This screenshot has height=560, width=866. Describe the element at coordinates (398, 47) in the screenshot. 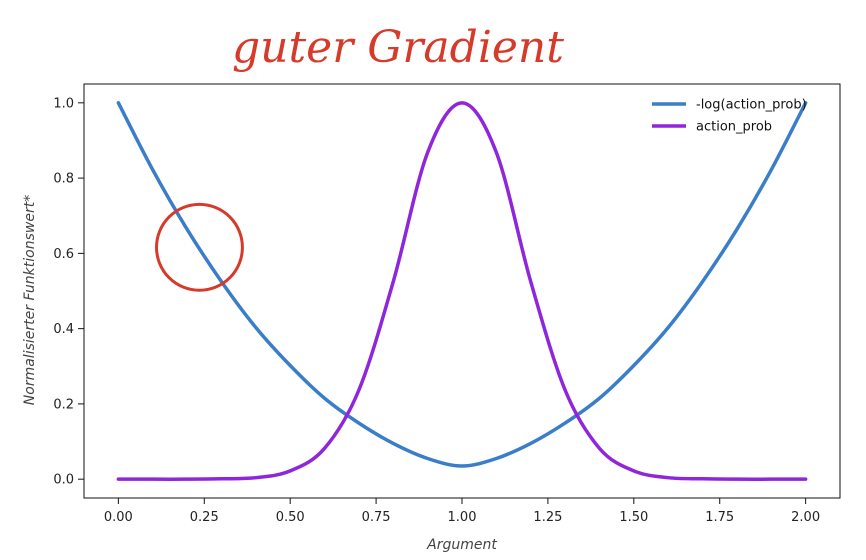

I see `annotation-text: guter Gradient` at that location.